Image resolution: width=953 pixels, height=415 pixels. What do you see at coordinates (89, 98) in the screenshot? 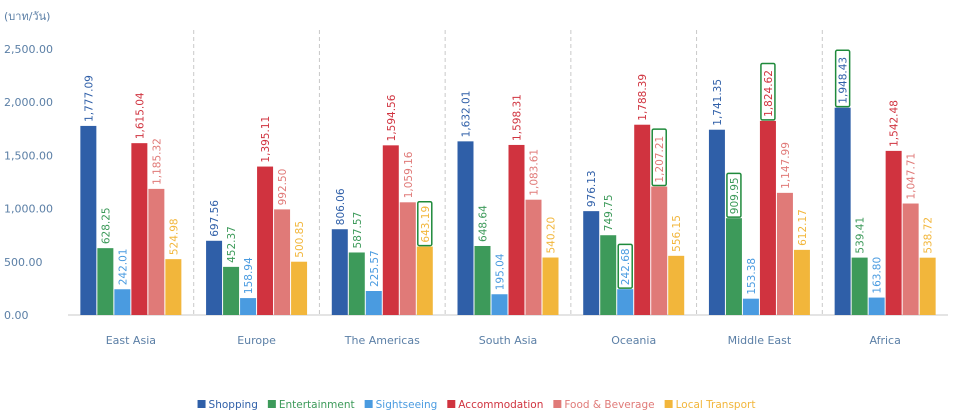
I see `data-label: 1,777.09` at bounding box center [89, 98].